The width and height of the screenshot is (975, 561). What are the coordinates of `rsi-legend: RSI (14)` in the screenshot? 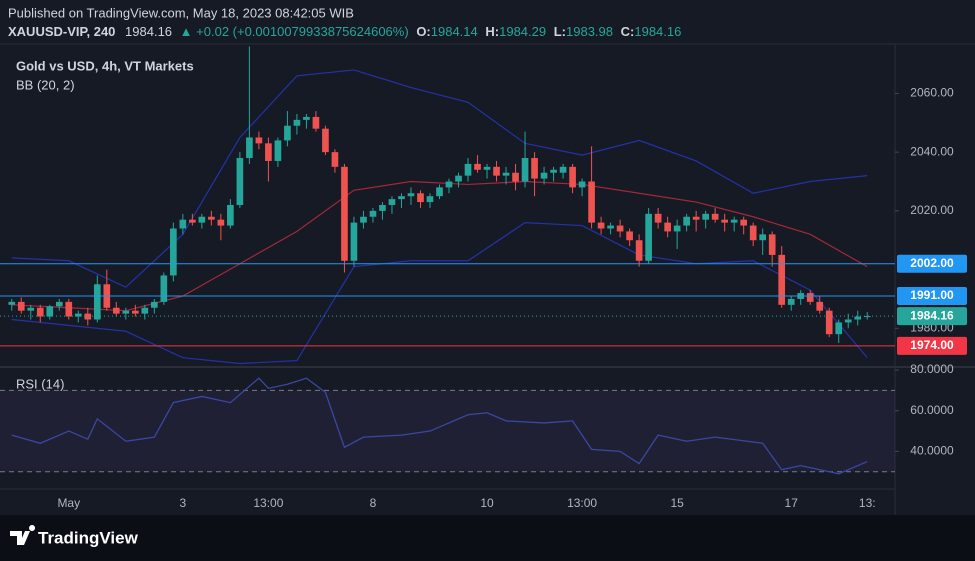 It's located at (40, 383).